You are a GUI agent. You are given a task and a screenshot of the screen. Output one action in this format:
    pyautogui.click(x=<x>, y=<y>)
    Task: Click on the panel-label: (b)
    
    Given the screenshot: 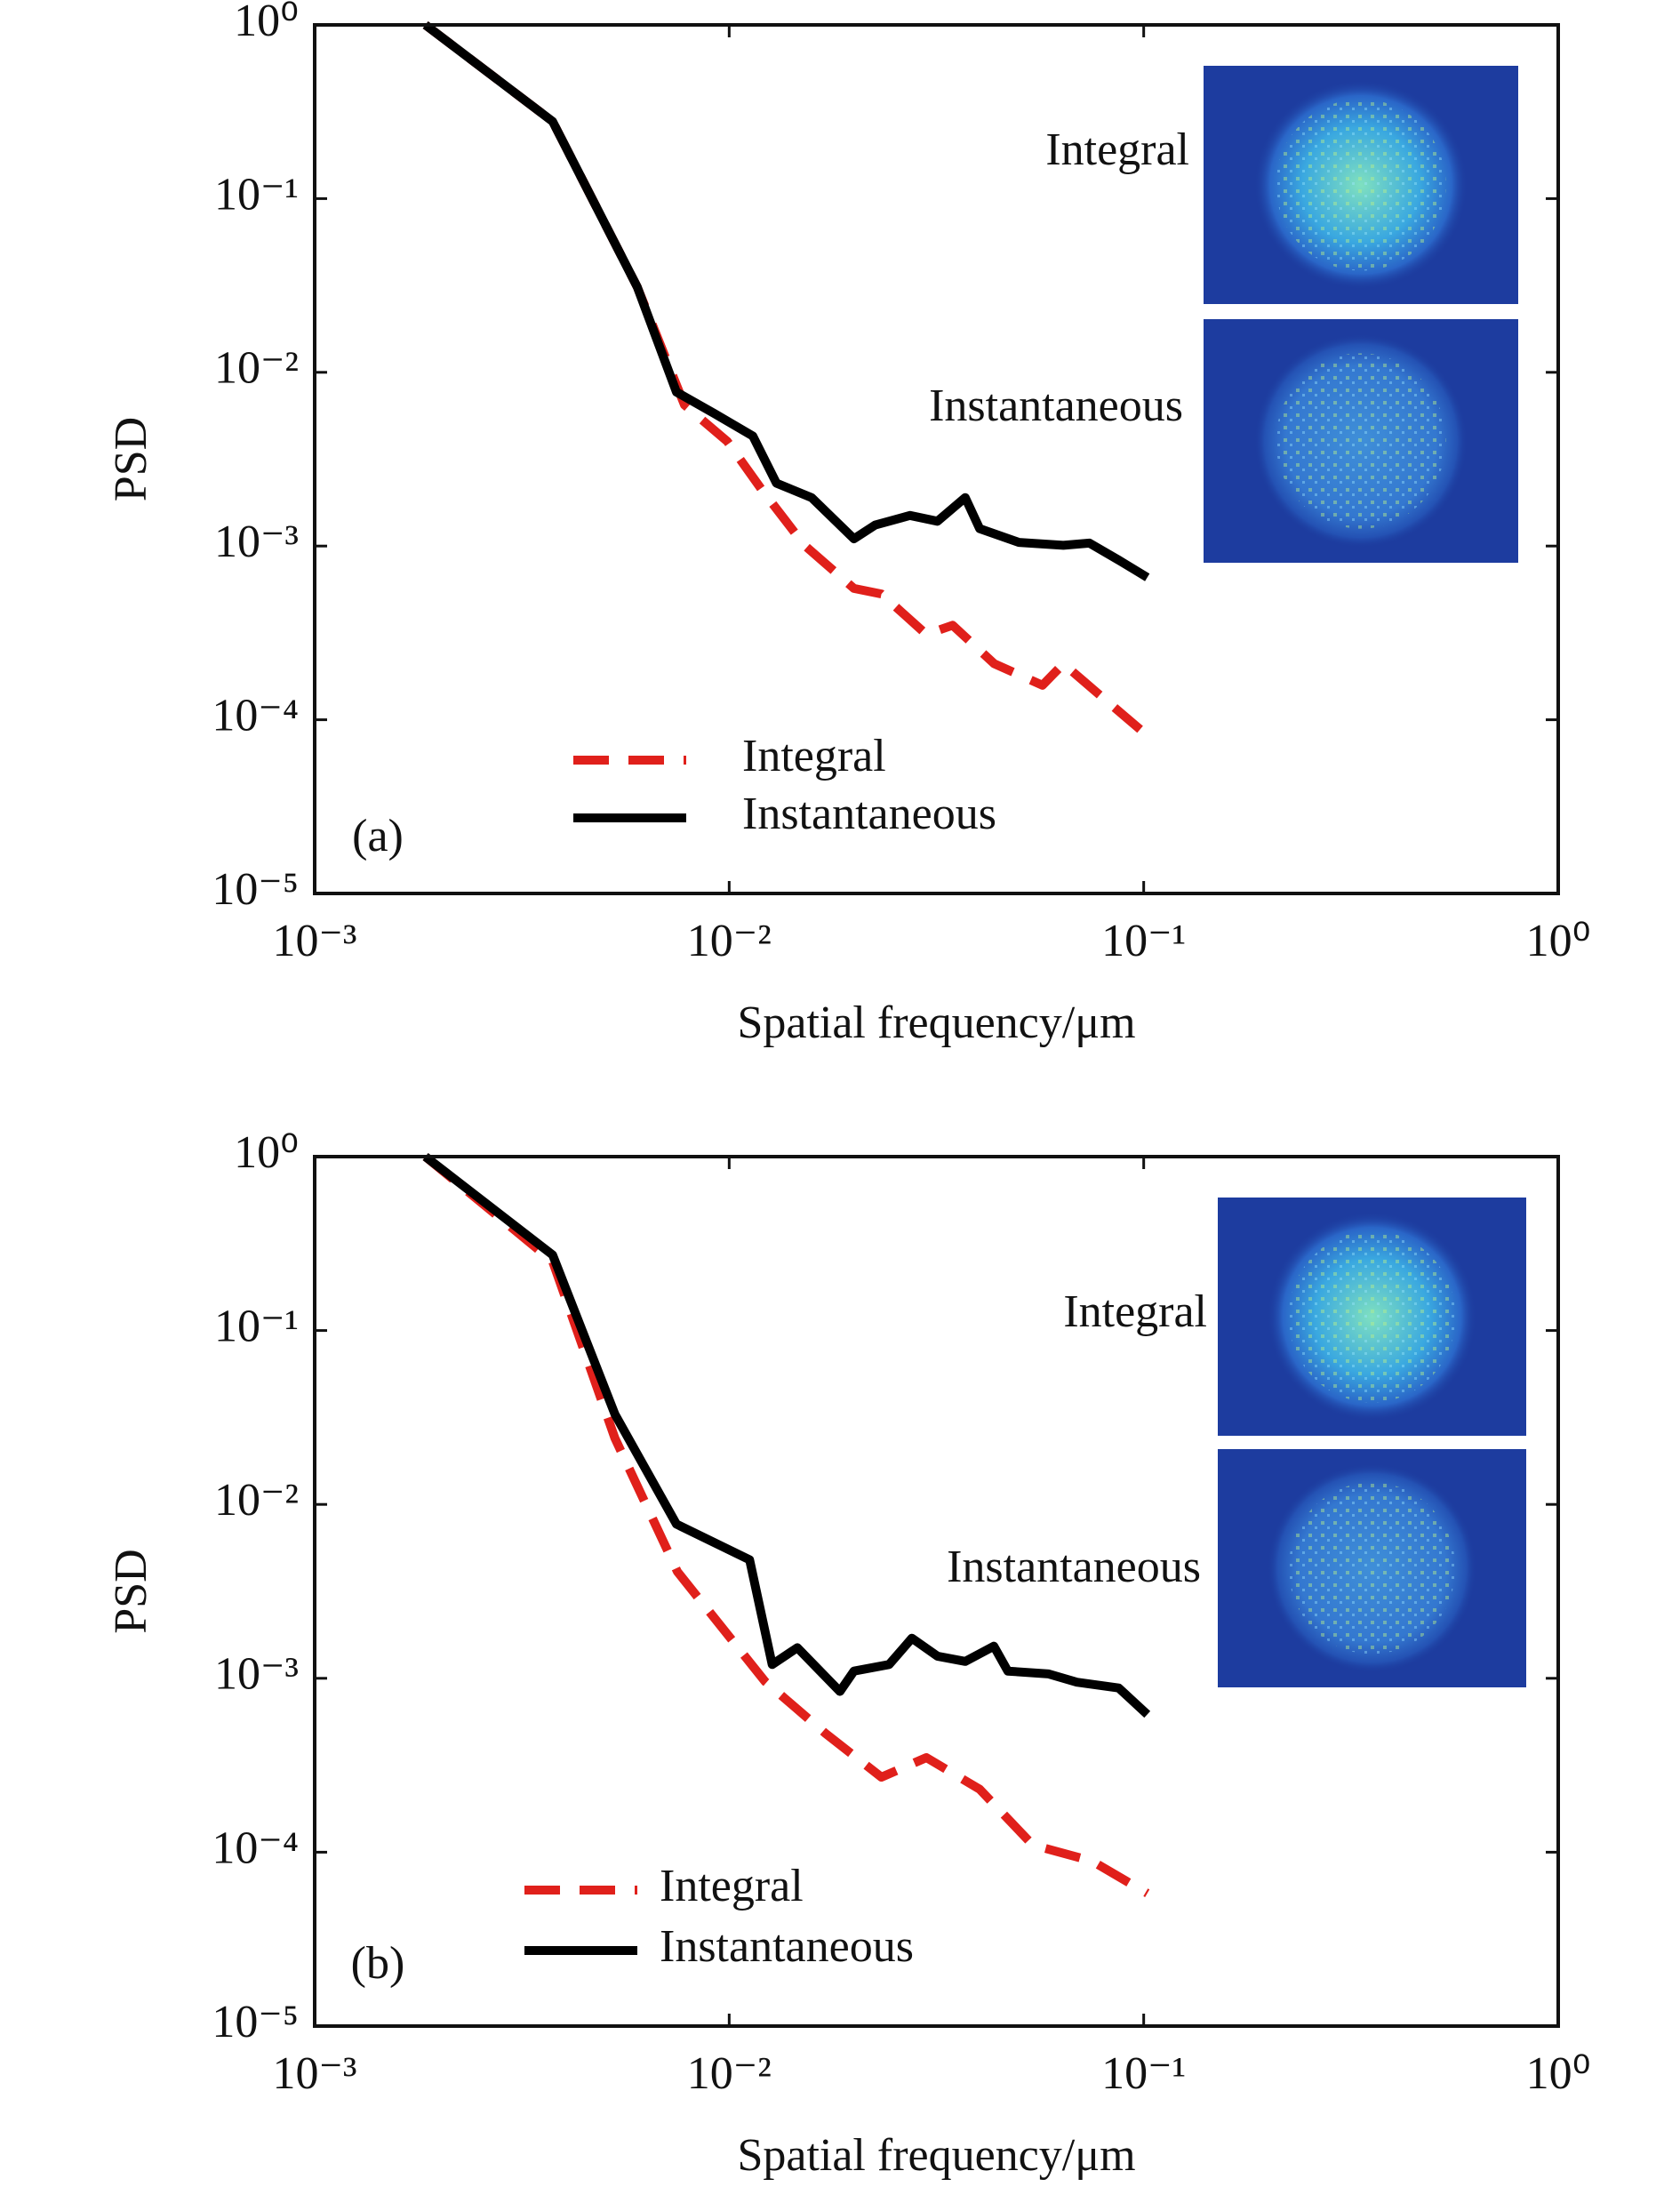 What is the action you would take?
    pyautogui.click(x=378, y=1963)
    